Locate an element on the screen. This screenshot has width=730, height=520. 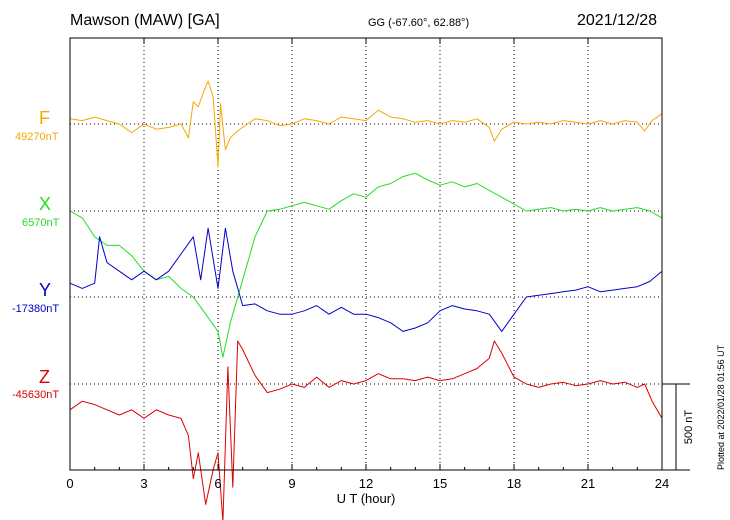
x-tick-label: 0 is located at coordinates (69, 483).